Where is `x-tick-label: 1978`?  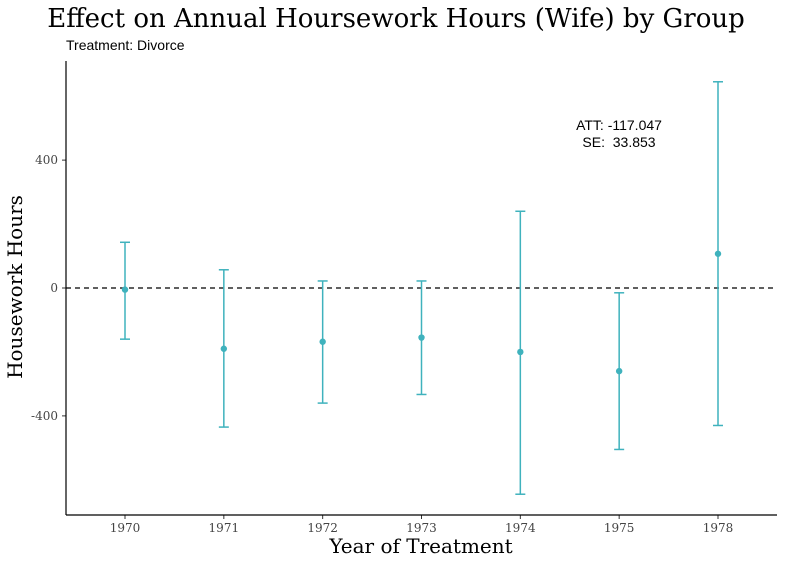
x-tick-label: 1978 is located at coordinates (718, 528).